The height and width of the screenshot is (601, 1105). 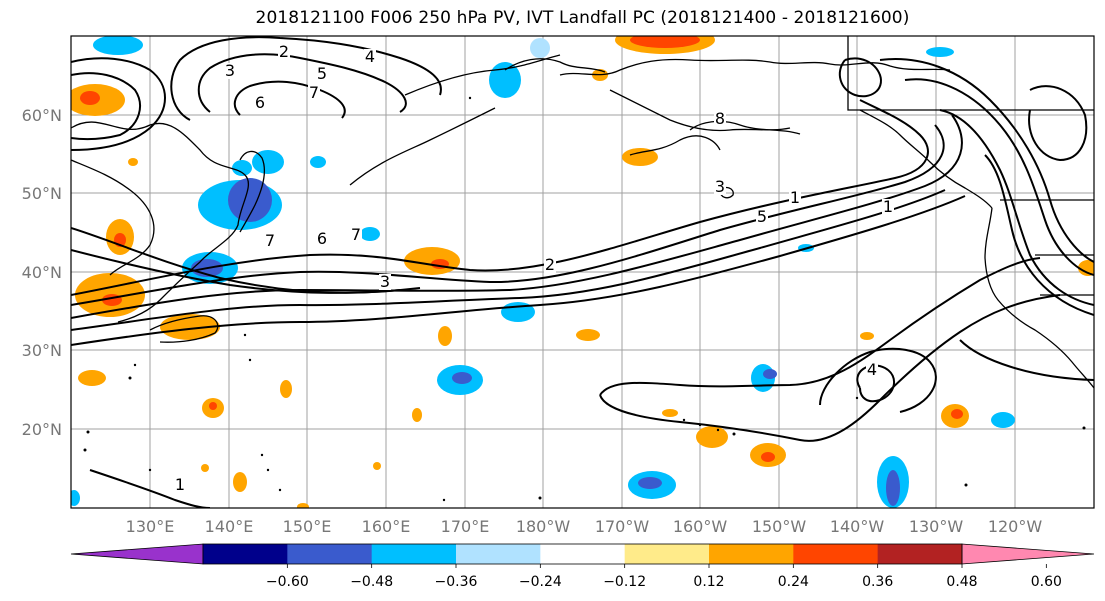 I want to click on lon-label: 130°W, so click(x=936, y=526).